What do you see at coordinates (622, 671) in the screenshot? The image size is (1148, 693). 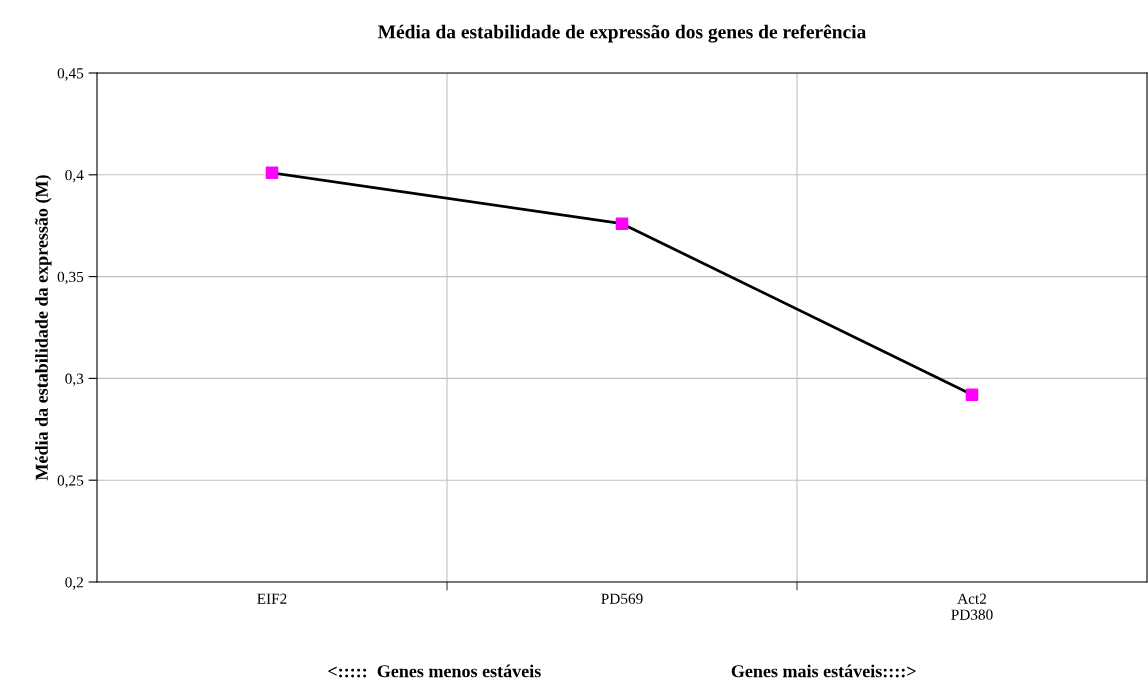 I see `x-axis-title: <::::: Genes menos estáveis Genes mais estáveis::::>` at bounding box center [622, 671].